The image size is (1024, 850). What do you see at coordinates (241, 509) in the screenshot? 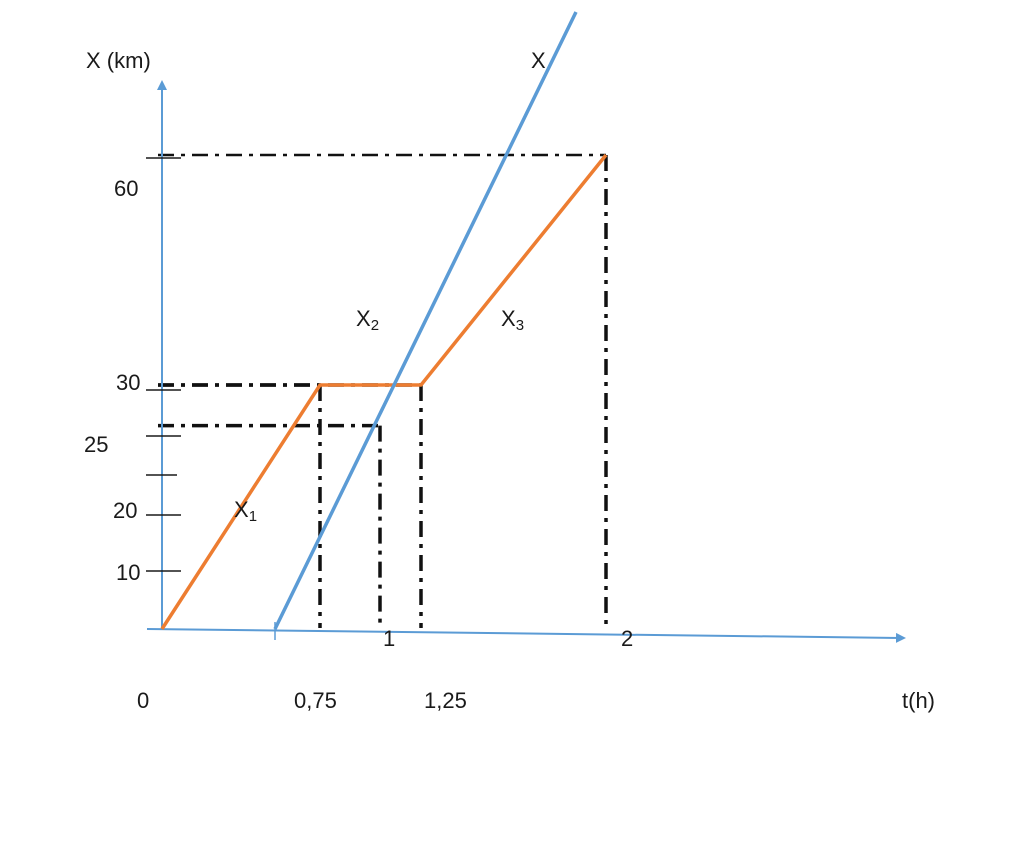
I see `curve-label-x1-base: X` at bounding box center [241, 509].